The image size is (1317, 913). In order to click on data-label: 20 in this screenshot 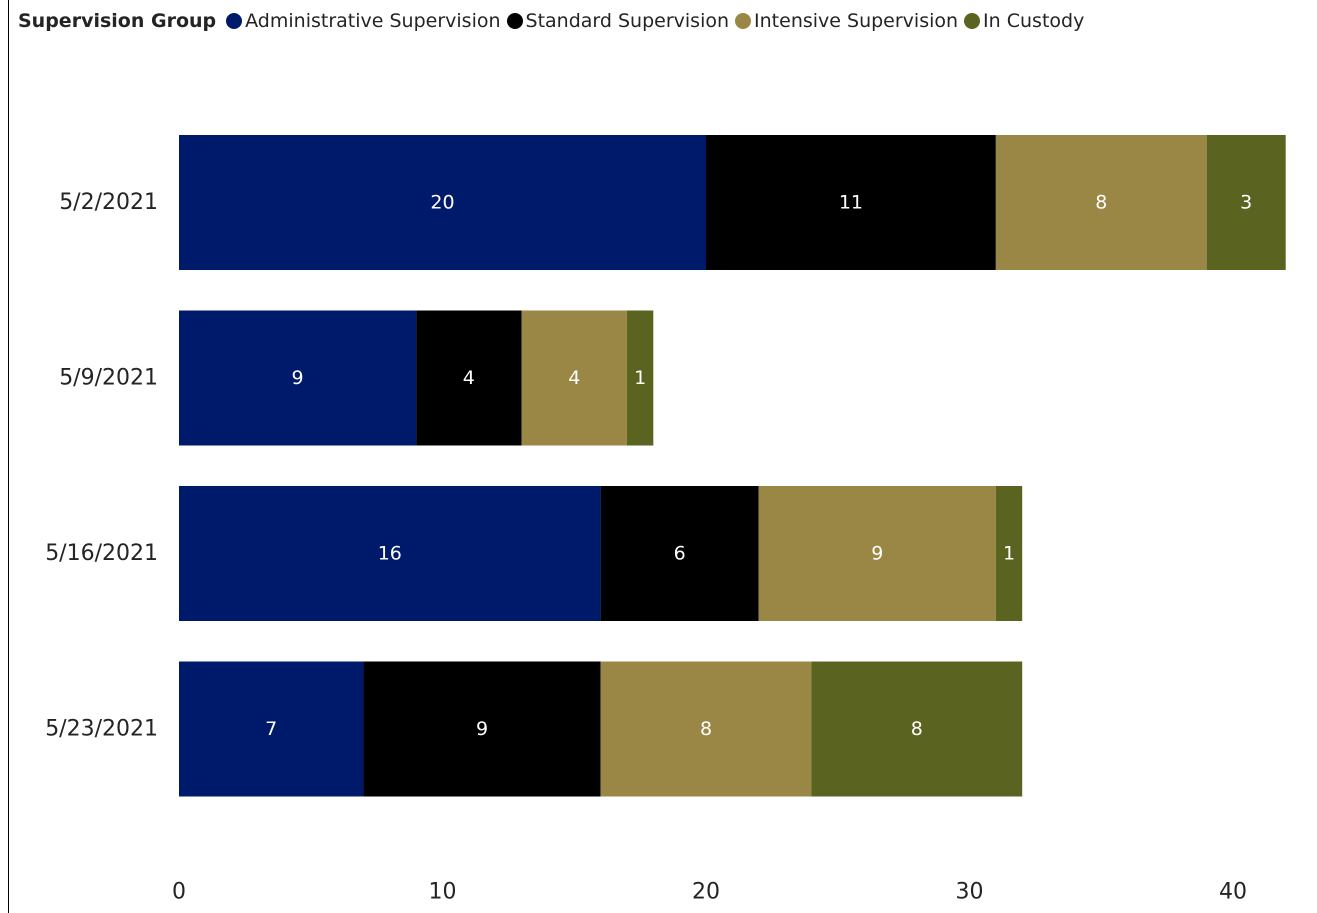, I will do `click(442, 203)`.